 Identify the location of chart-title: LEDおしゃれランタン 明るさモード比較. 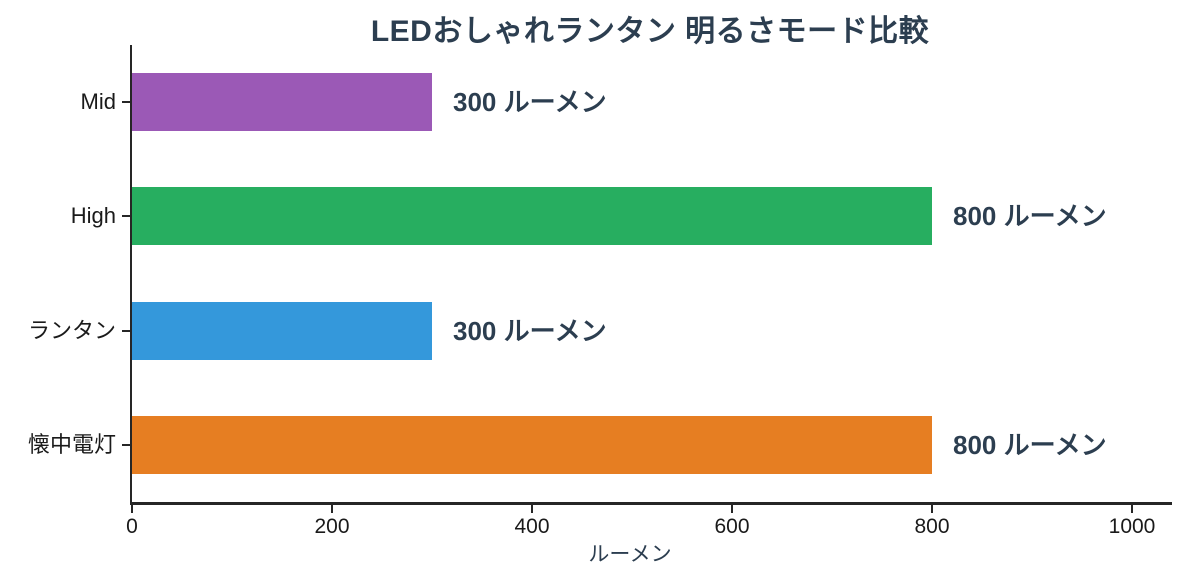
(650, 31).